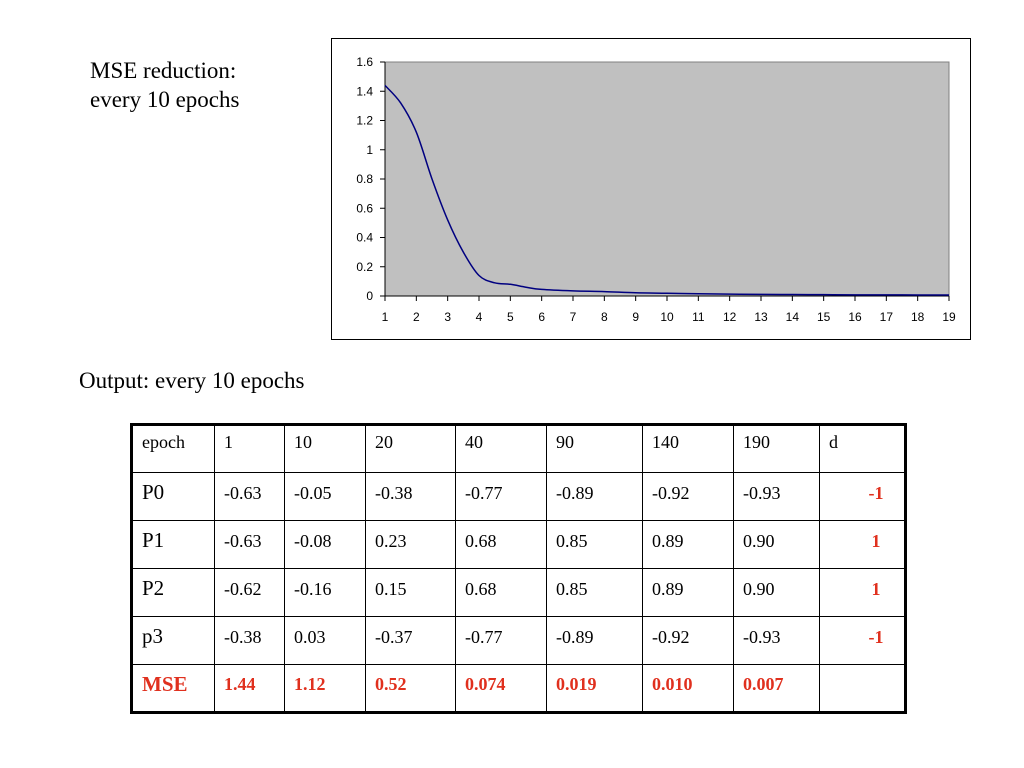  I want to click on value-cell: -0.08, so click(325, 544).